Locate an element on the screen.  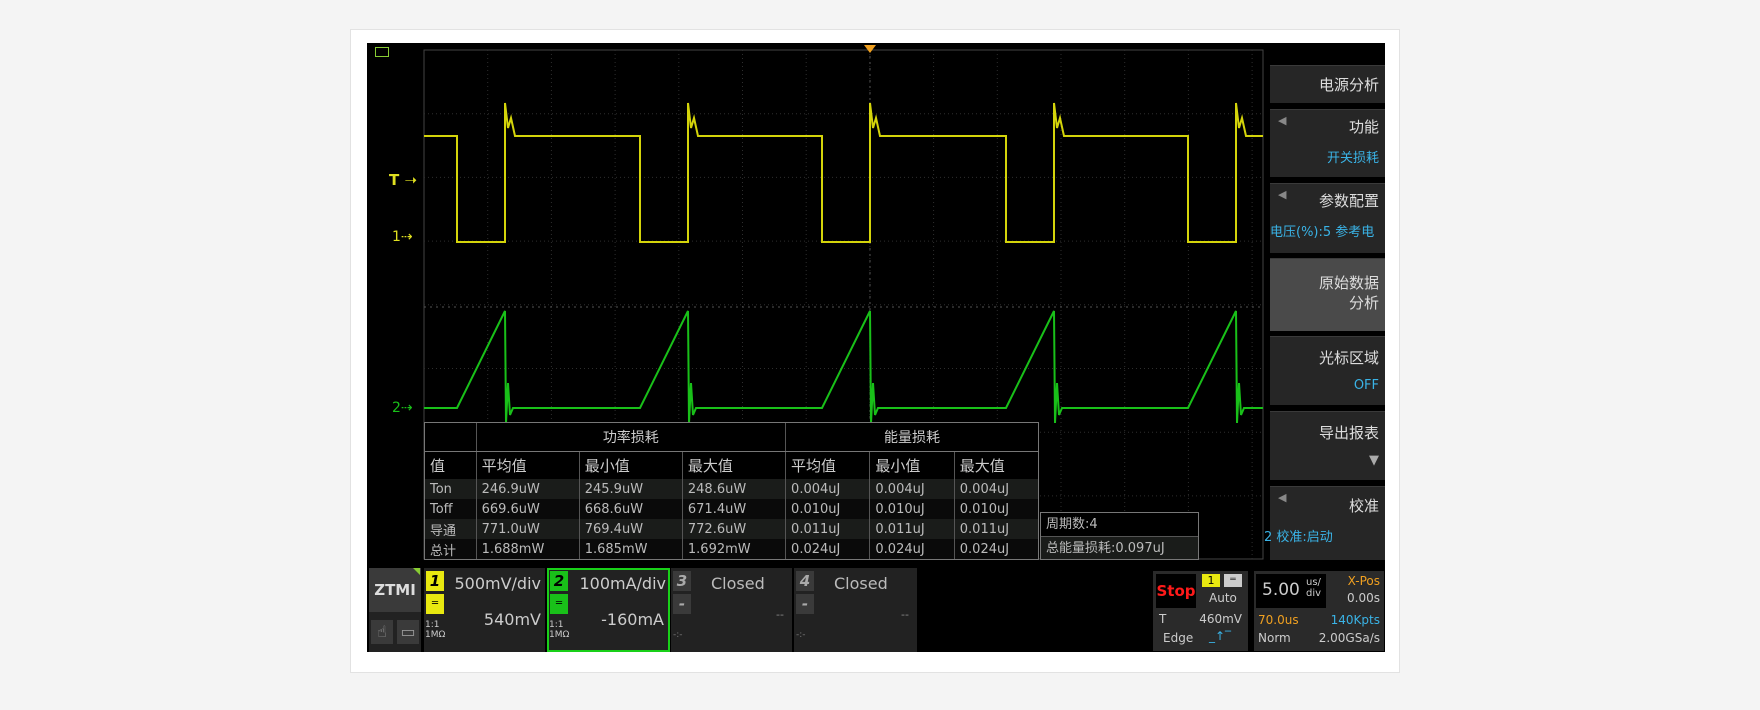
trigger-level: 460mV is located at coordinates (1220, 619).